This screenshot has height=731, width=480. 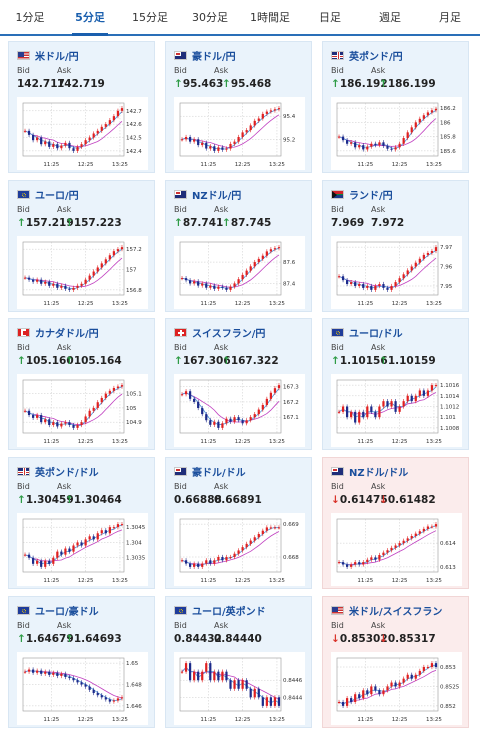 What do you see at coordinates (67, 473) in the screenshot?
I see `pair-name: 英ポンド/ドル` at bounding box center [67, 473].